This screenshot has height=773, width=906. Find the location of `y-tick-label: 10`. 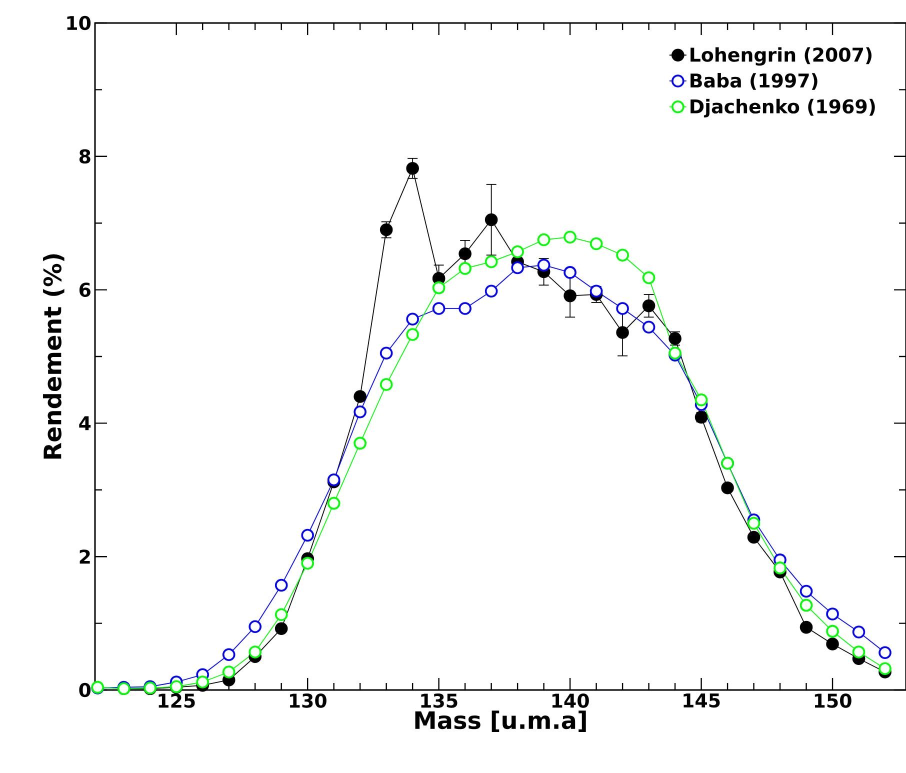

y-tick-label: 10 is located at coordinates (79, 23).